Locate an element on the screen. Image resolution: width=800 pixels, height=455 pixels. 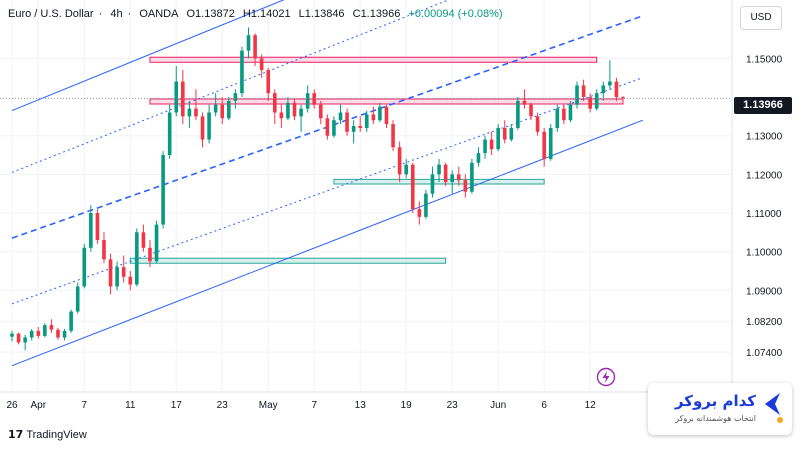
currency-button: USD is located at coordinates (761, 18).